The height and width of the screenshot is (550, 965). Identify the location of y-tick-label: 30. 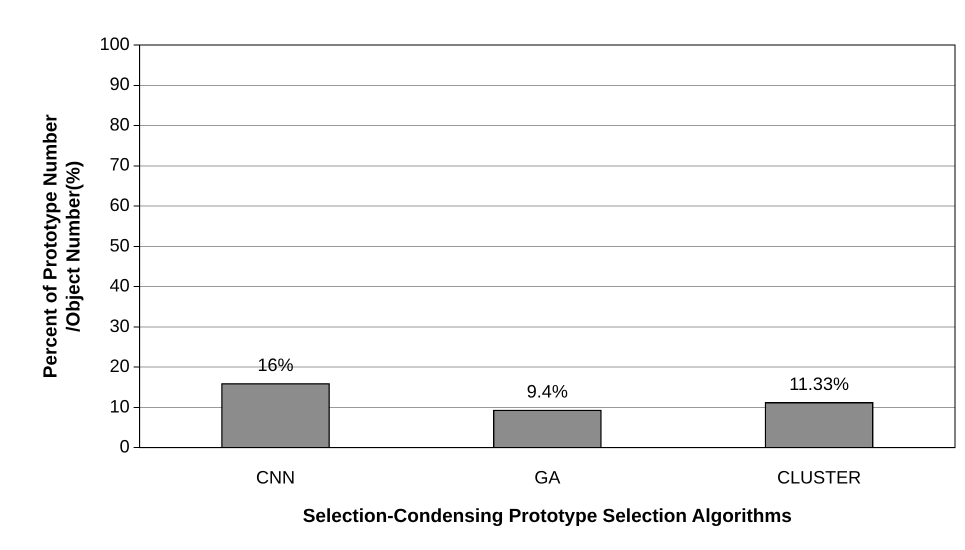
(120, 326).